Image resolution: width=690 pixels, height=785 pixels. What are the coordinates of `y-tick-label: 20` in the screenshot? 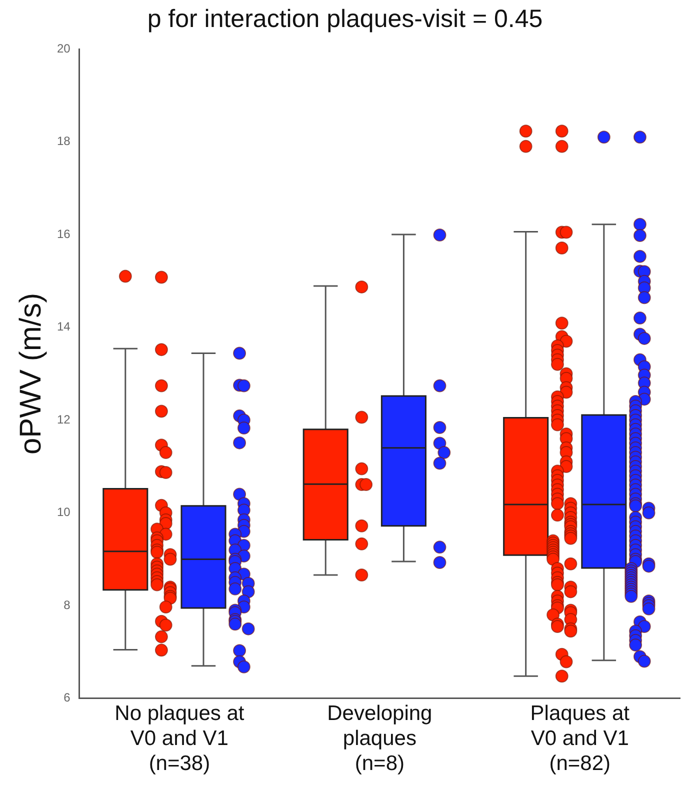 It's located at (63, 48).